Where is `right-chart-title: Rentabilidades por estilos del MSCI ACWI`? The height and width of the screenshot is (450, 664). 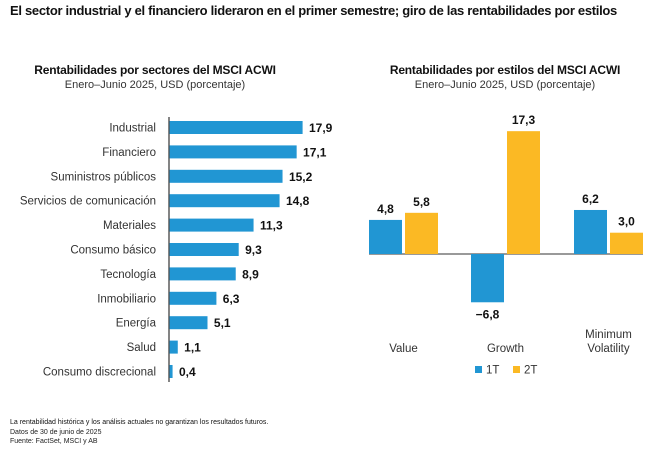 right-chart-title: Rentabilidades por estilos del MSCI ACWI is located at coordinates (505, 70).